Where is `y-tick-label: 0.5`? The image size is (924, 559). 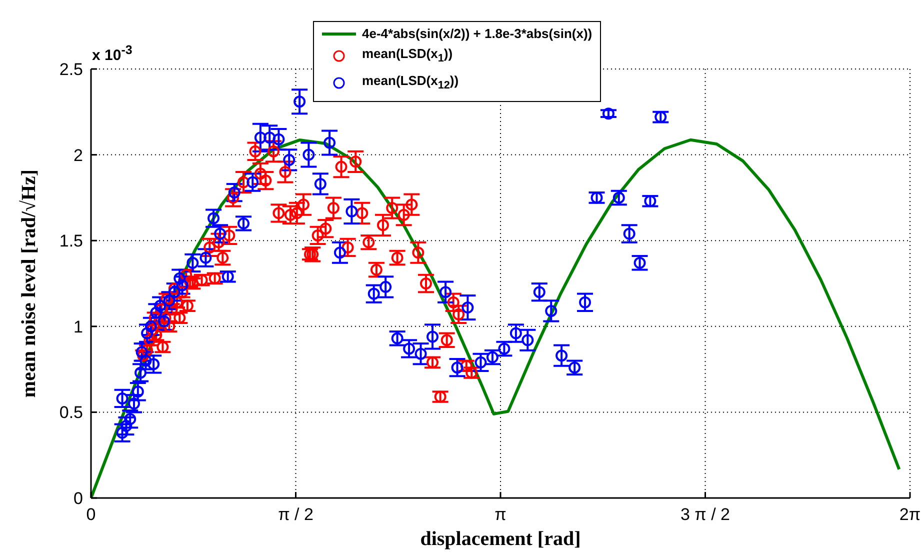 y-tick-label: 0.5 is located at coordinates (71, 412).